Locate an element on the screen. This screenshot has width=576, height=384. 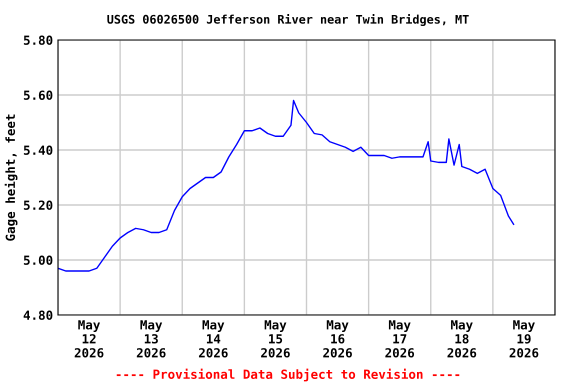
x-tick-label: May 17 2026 is located at coordinates (399, 339).